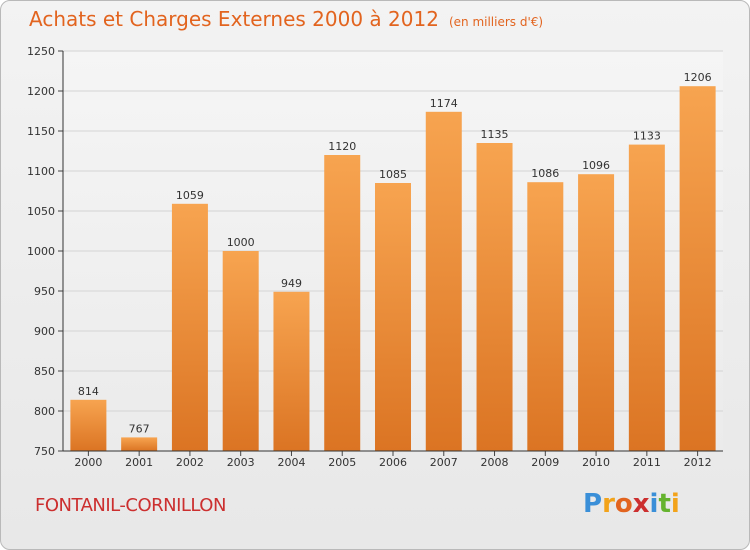 The height and width of the screenshot is (550, 750). What do you see at coordinates (623, 504) in the screenshot?
I see `logo-letter: o` at bounding box center [623, 504].